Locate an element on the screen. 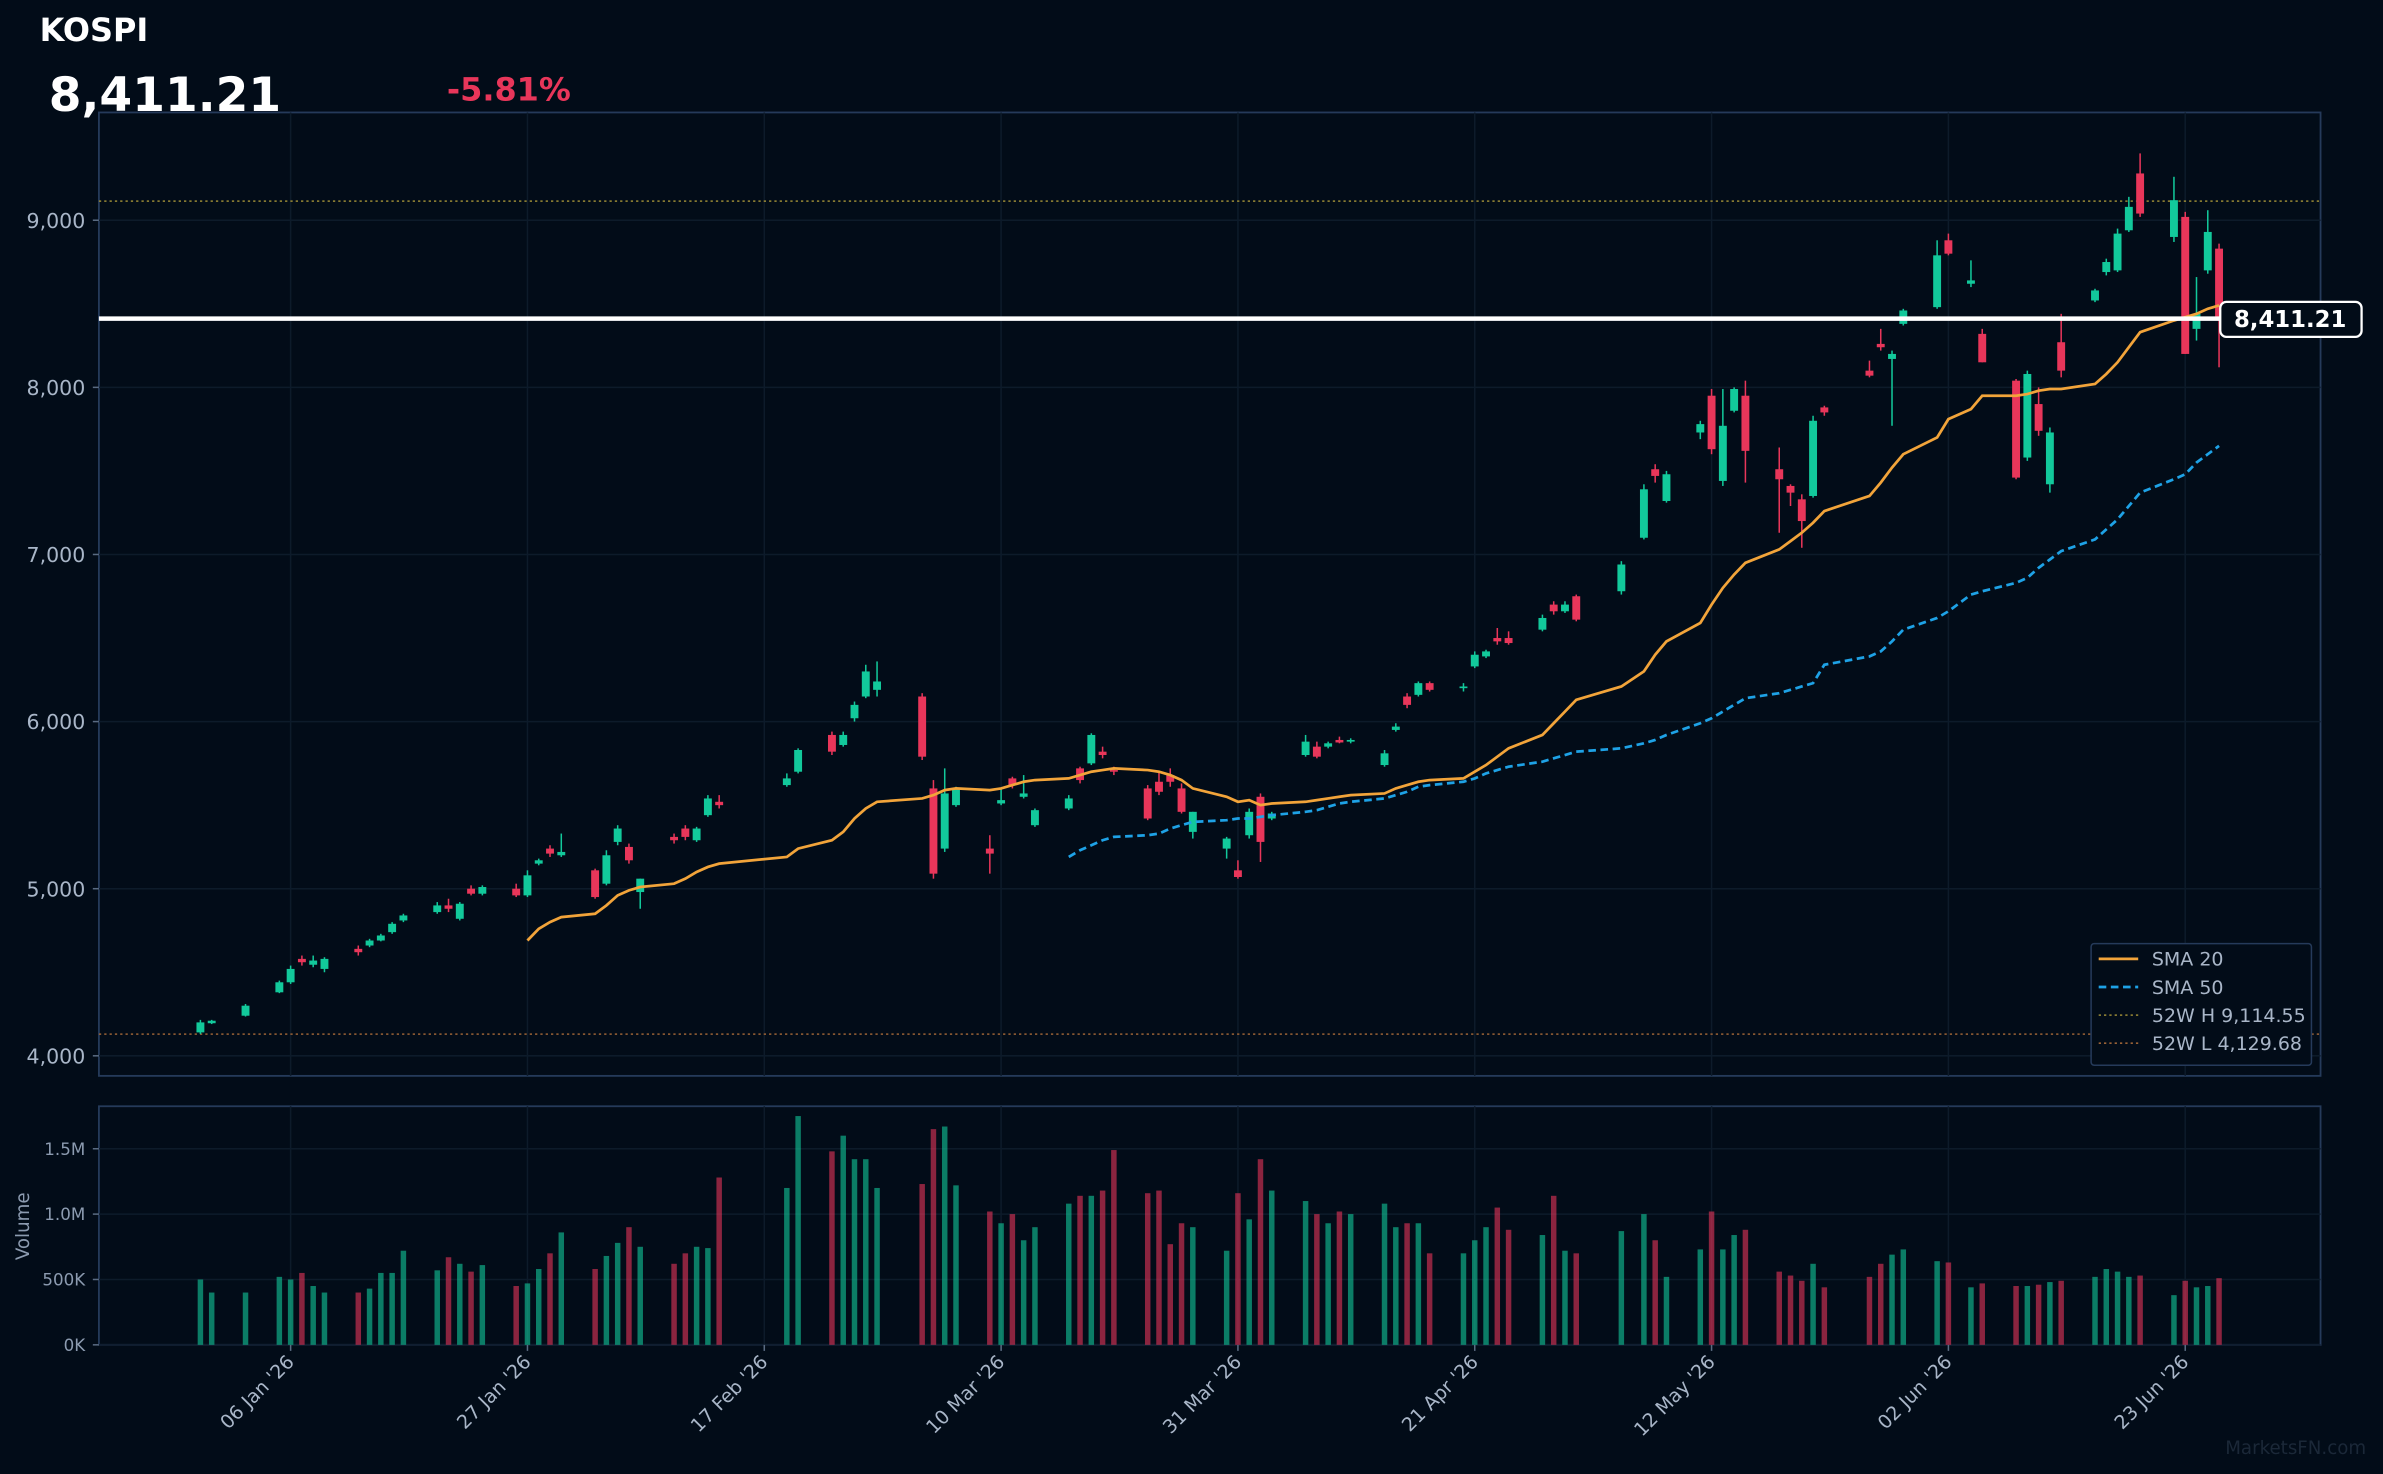 This screenshot has width=2383, height=1474. sma-line is located at coordinates (1644, 651).